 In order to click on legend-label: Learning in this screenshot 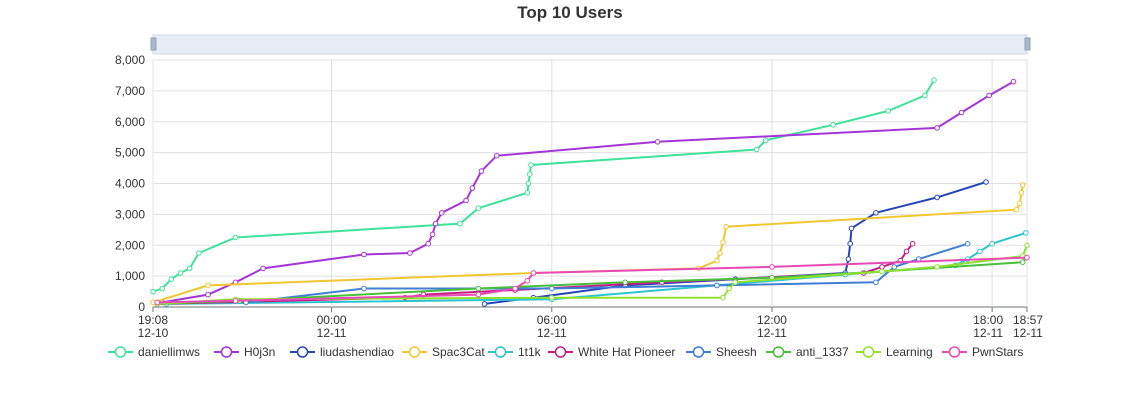, I will do `click(909, 352)`.